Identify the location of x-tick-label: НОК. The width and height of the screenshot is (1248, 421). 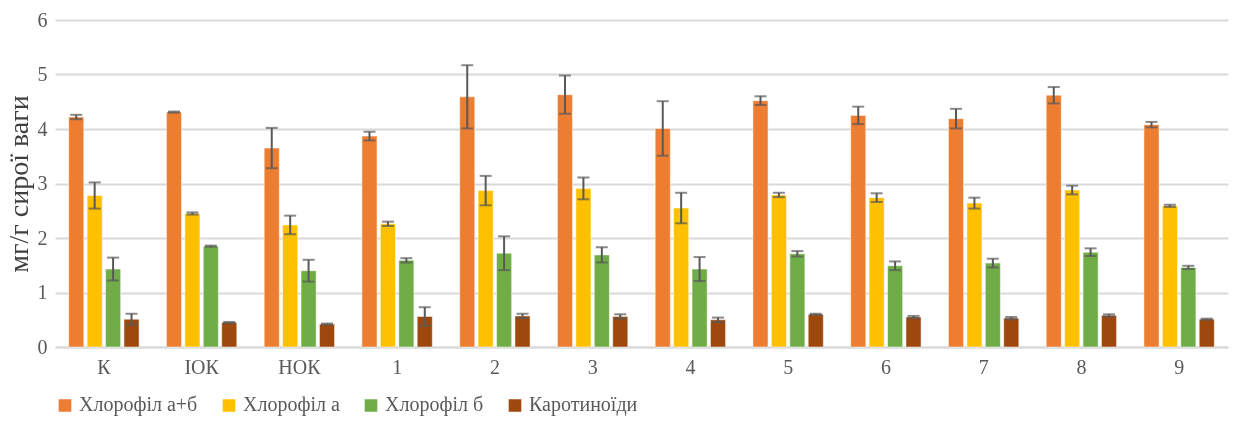
(300, 366).